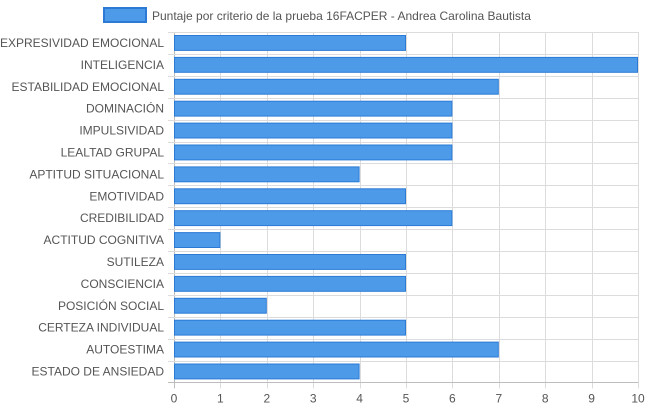 The width and height of the screenshot is (648, 415). Describe the element at coordinates (125, 350) in the screenshot. I see `category-label: AUTOESTIMA` at that location.